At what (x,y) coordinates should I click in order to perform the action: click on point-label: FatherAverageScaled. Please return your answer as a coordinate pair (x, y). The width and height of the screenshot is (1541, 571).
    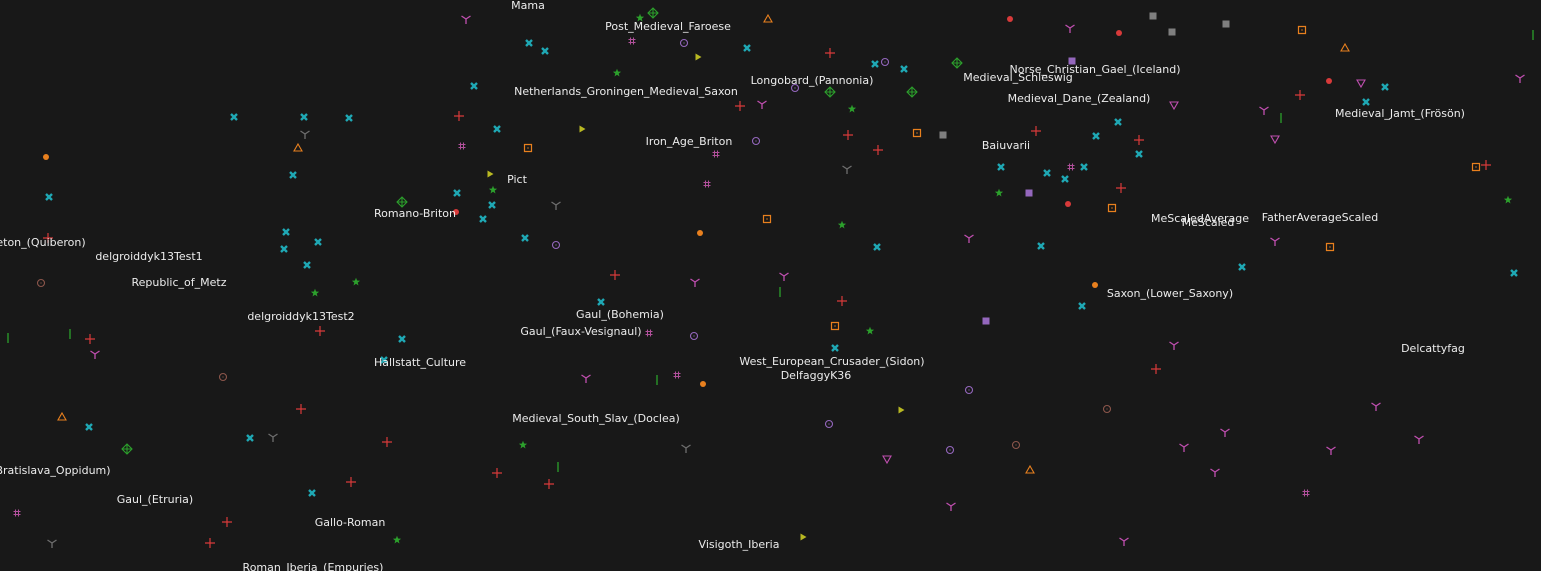
    Looking at the image, I should click on (1320, 217).